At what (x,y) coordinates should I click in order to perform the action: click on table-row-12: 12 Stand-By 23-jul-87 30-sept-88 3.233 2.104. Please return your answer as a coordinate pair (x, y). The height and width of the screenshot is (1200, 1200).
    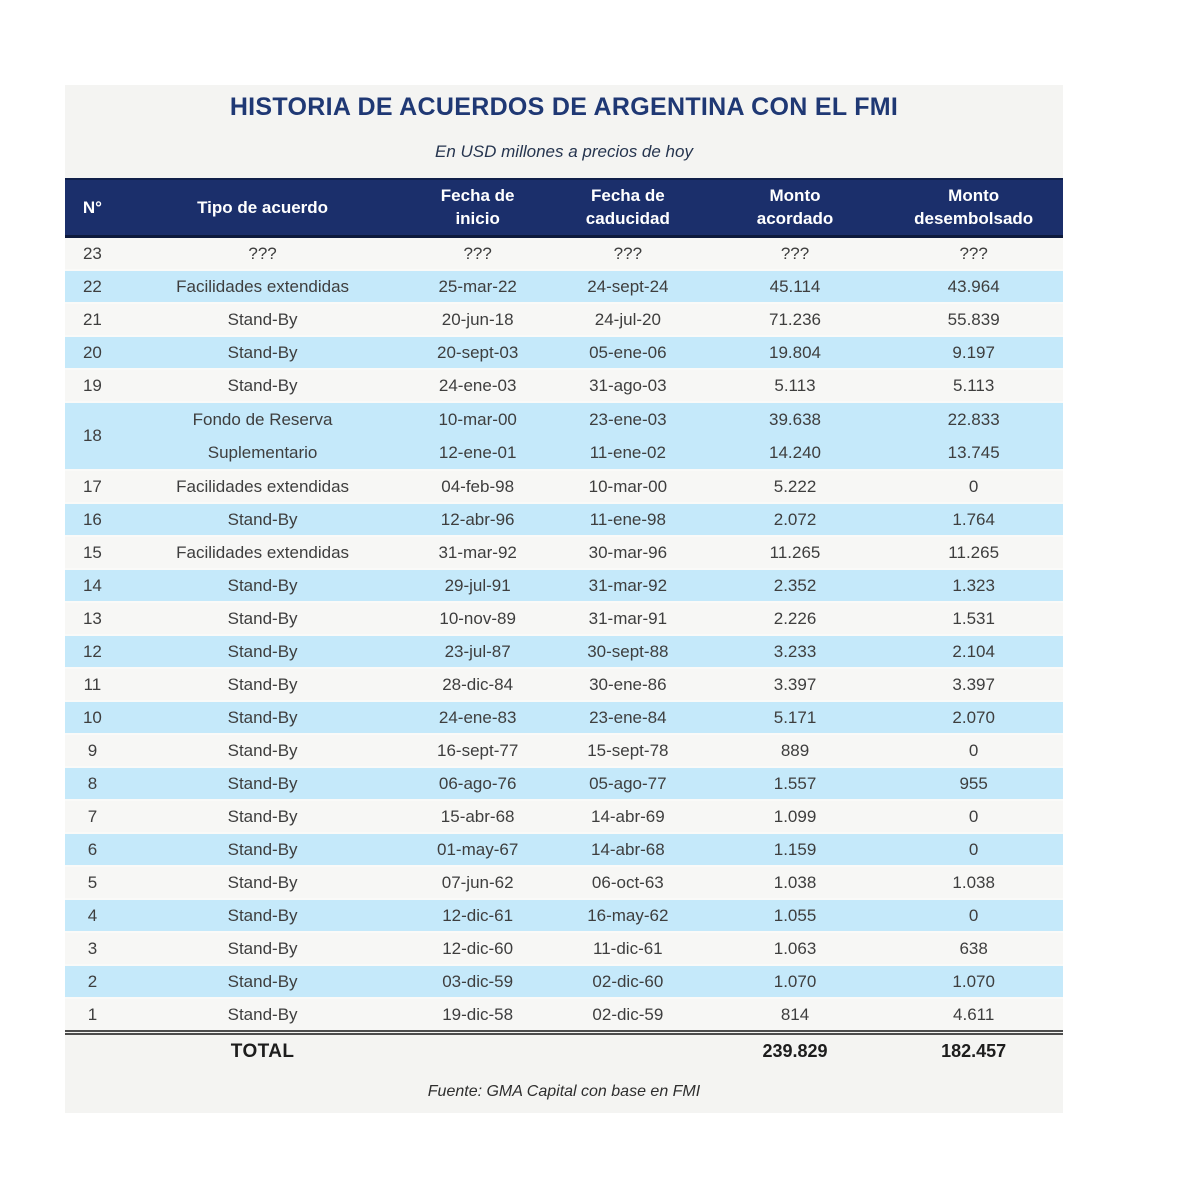
    Looking at the image, I should click on (564, 651).